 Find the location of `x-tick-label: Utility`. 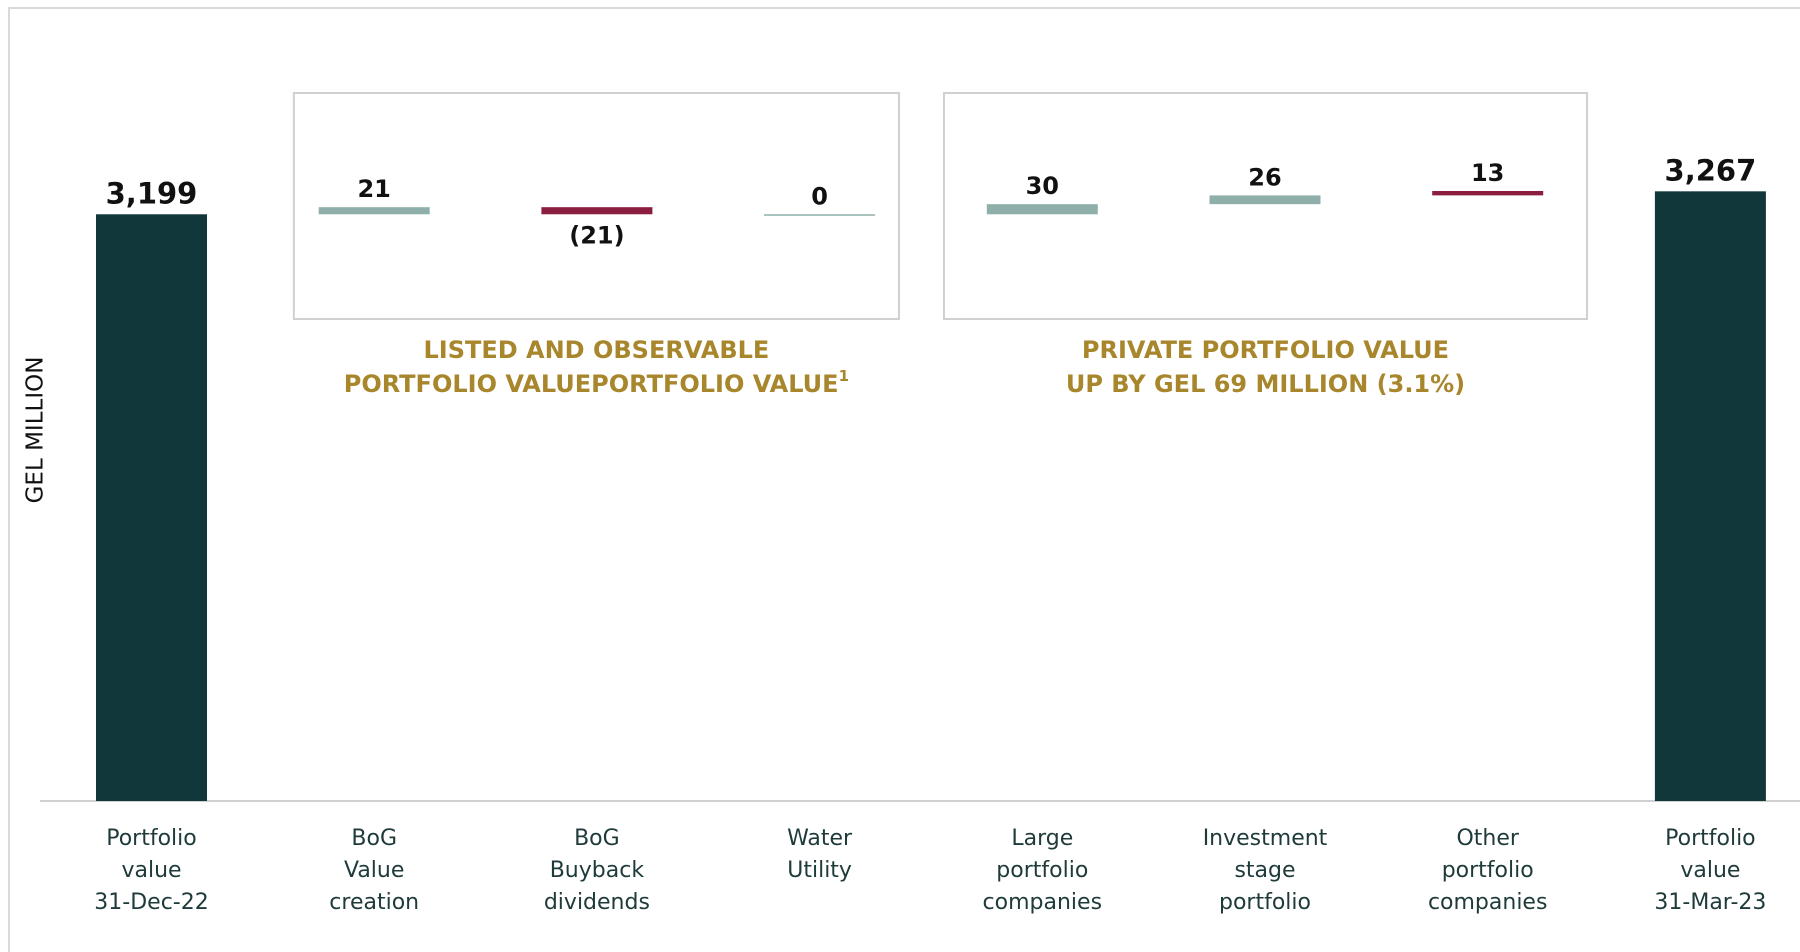

x-tick-label: Utility is located at coordinates (819, 870).